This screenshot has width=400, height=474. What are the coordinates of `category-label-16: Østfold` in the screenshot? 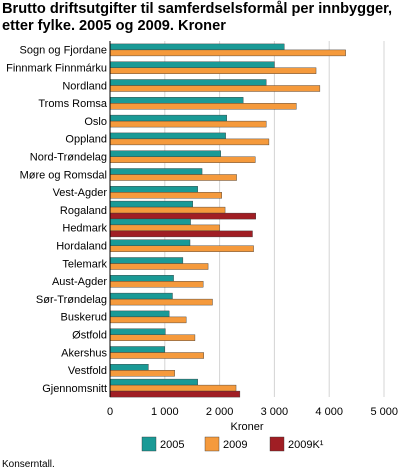 It's located at (89, 336).